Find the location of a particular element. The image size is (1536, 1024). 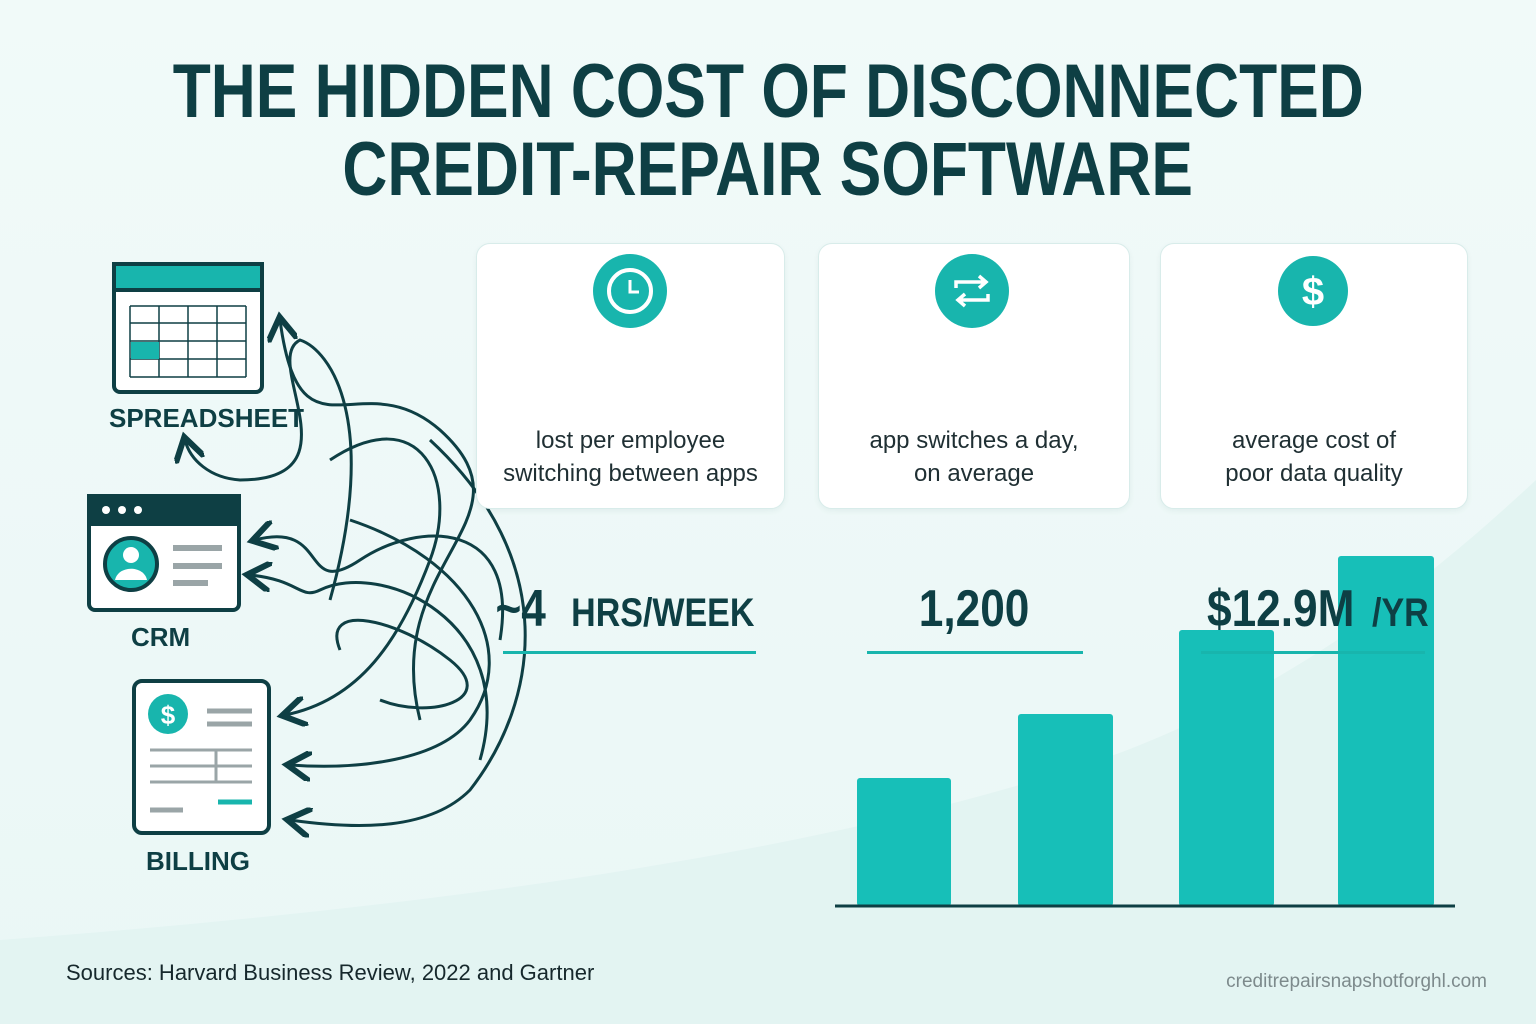

clock-icon is located at coordinates (630, 291).